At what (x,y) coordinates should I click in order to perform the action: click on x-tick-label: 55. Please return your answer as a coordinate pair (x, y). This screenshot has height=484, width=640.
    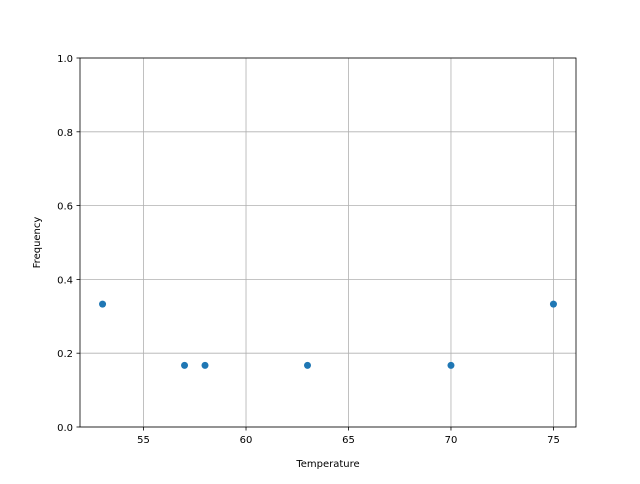
    Looking at the image, I should click on (143, 440).